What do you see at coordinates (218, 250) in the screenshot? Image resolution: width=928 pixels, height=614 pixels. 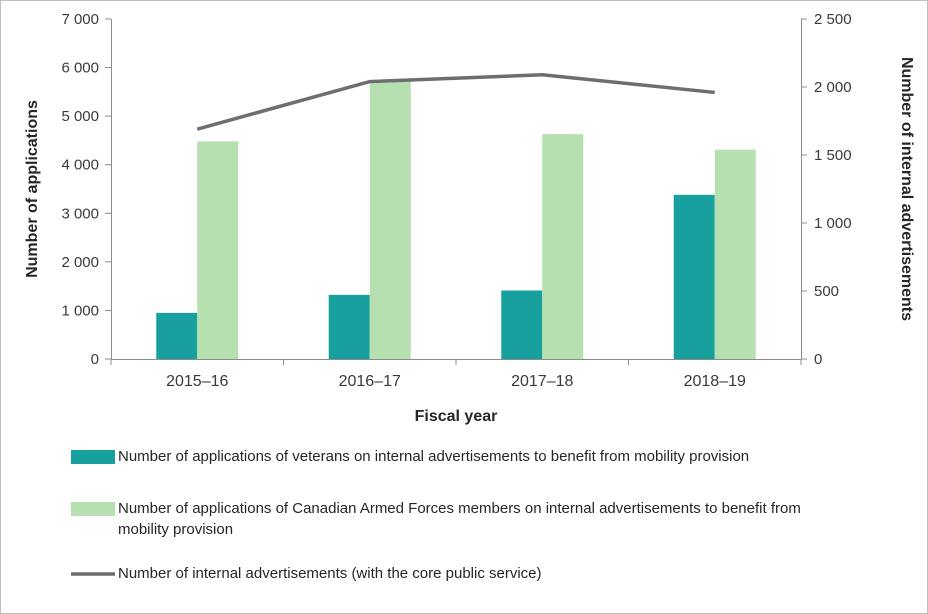 I see `bar-series1-2015–16` at bounding box center [218, 250].